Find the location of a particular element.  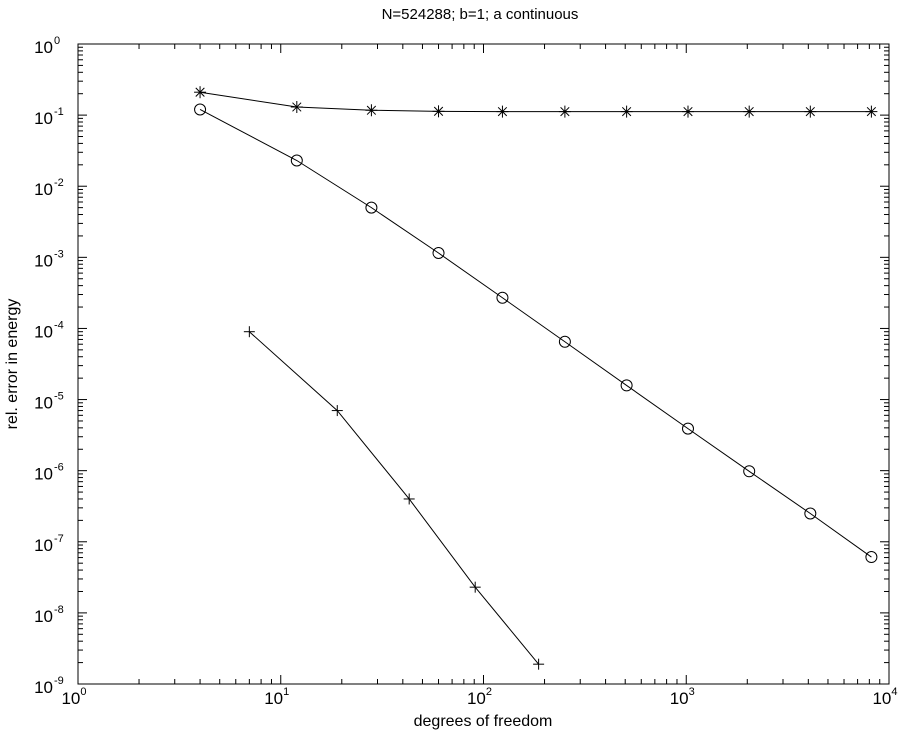

y-tick-label-exponent: -7 is located at coordinates (59, 539).